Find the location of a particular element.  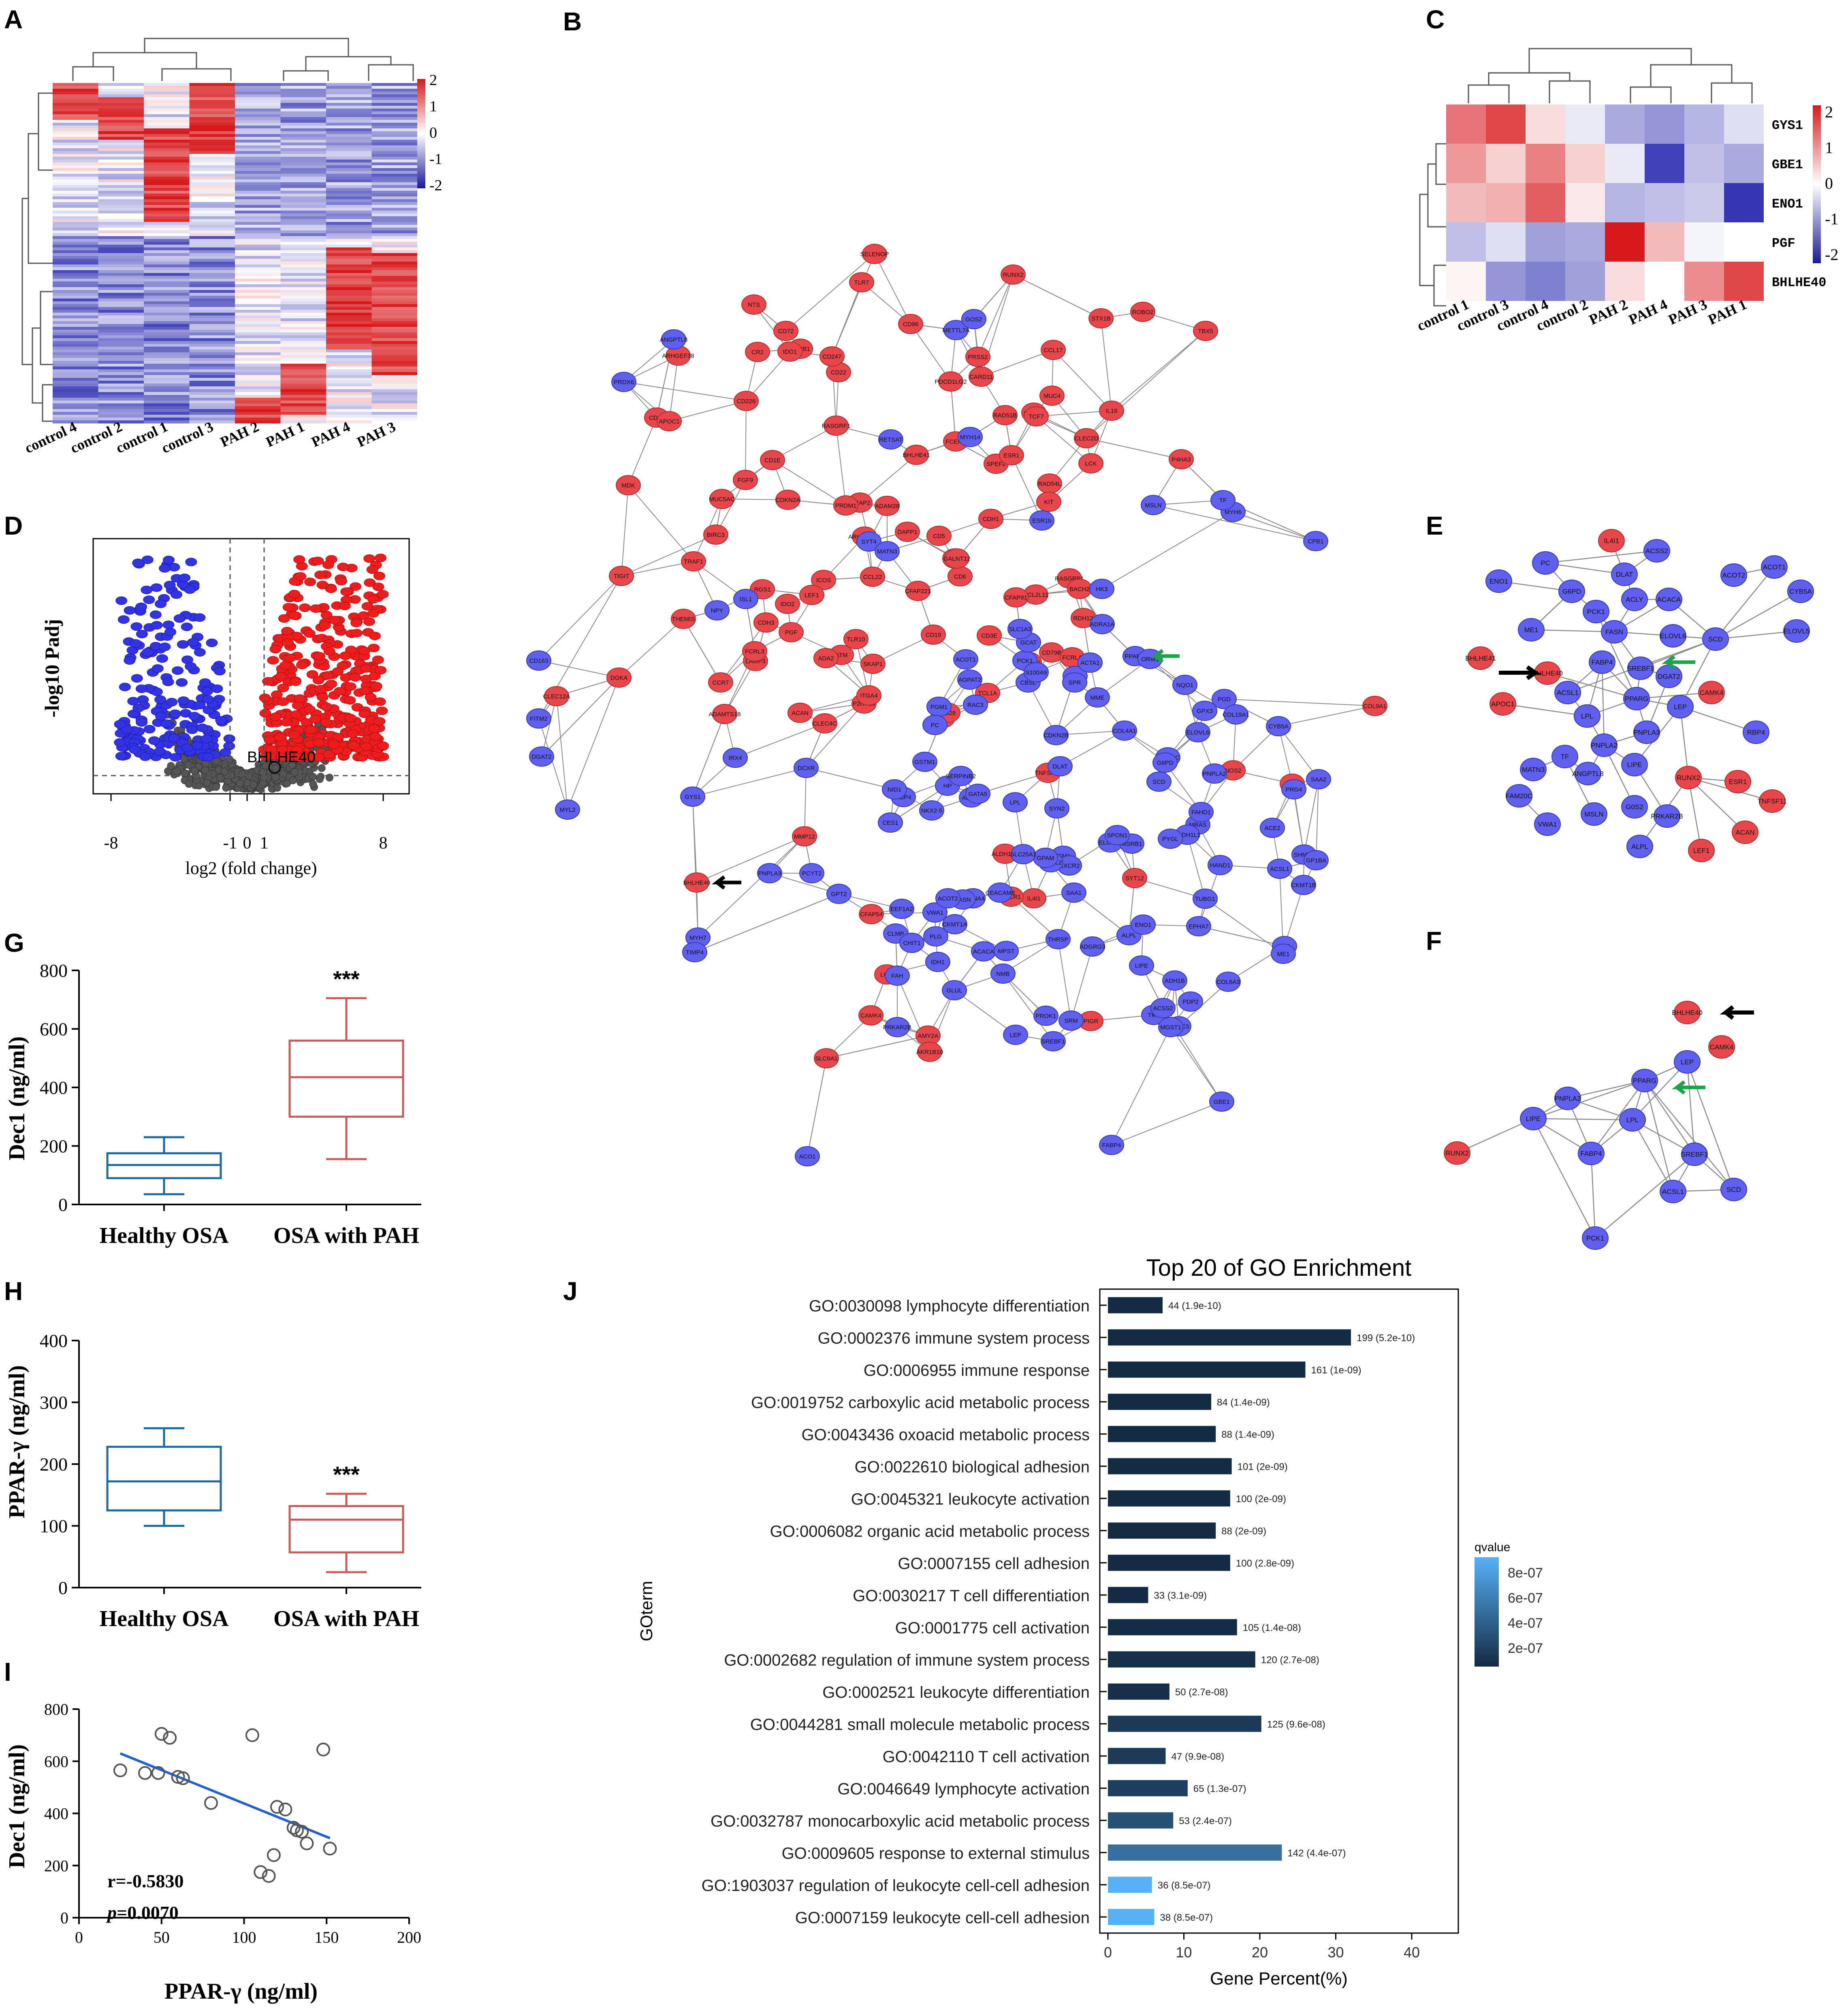

panel-b-node-label: ADRA1A is located at coordinates (1102, 624).